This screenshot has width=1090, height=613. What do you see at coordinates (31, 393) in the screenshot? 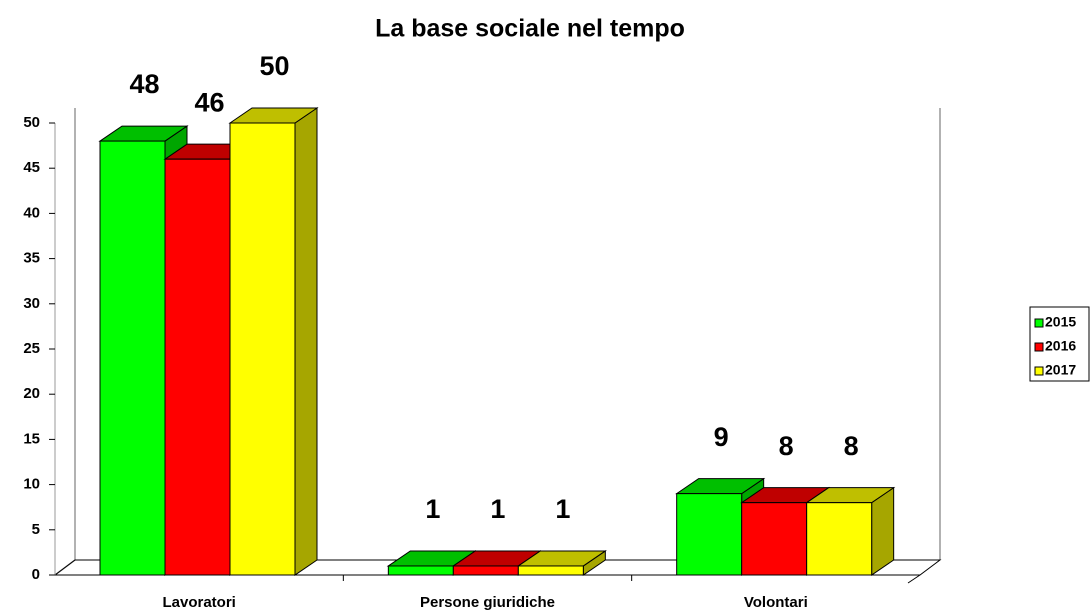
I see `y-tick-label: 20` at bounding box center [31, 393].